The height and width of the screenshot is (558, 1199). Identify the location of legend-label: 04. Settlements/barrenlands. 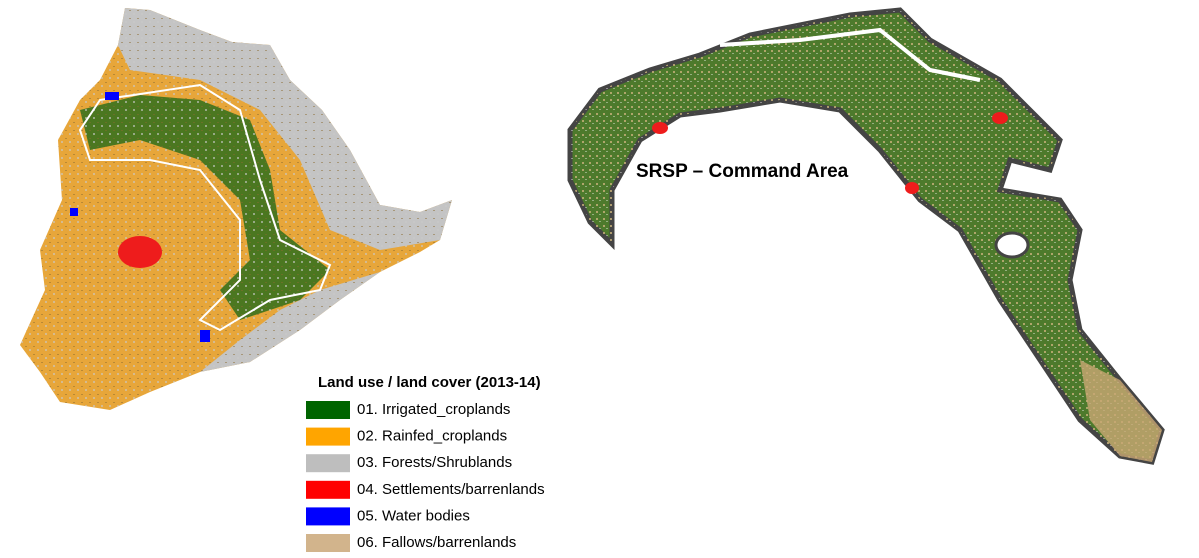
(451, 489).